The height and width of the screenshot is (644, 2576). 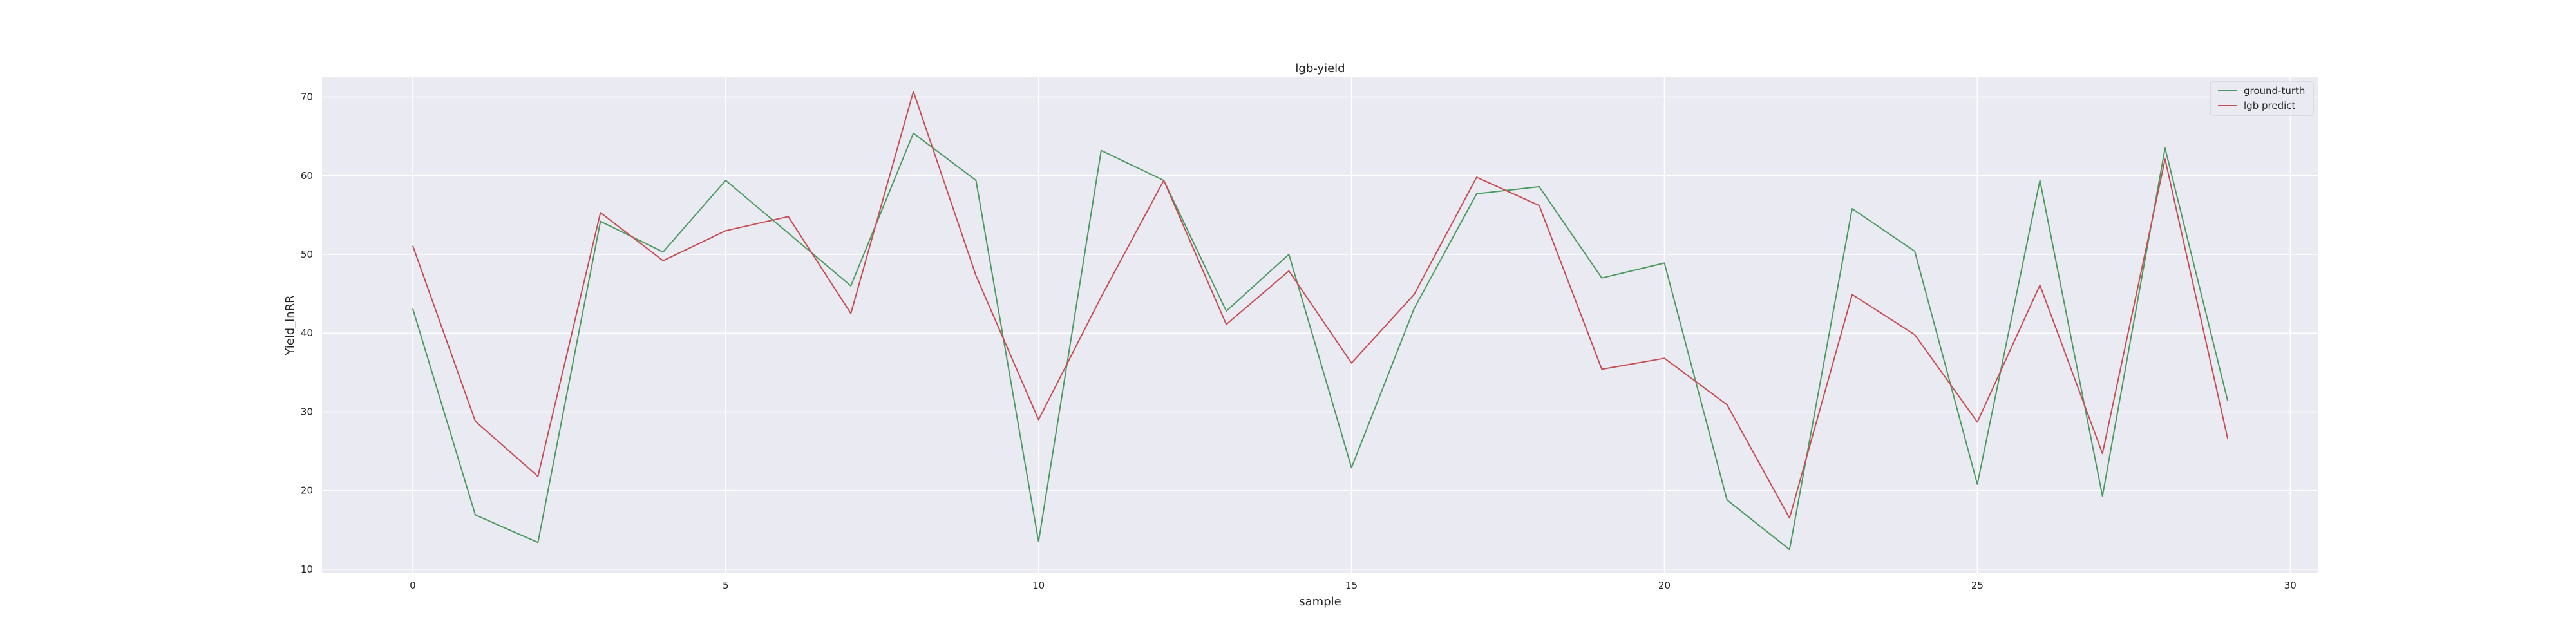 I want to click on x-tick-label: 10, so click(x=1038, y=586).